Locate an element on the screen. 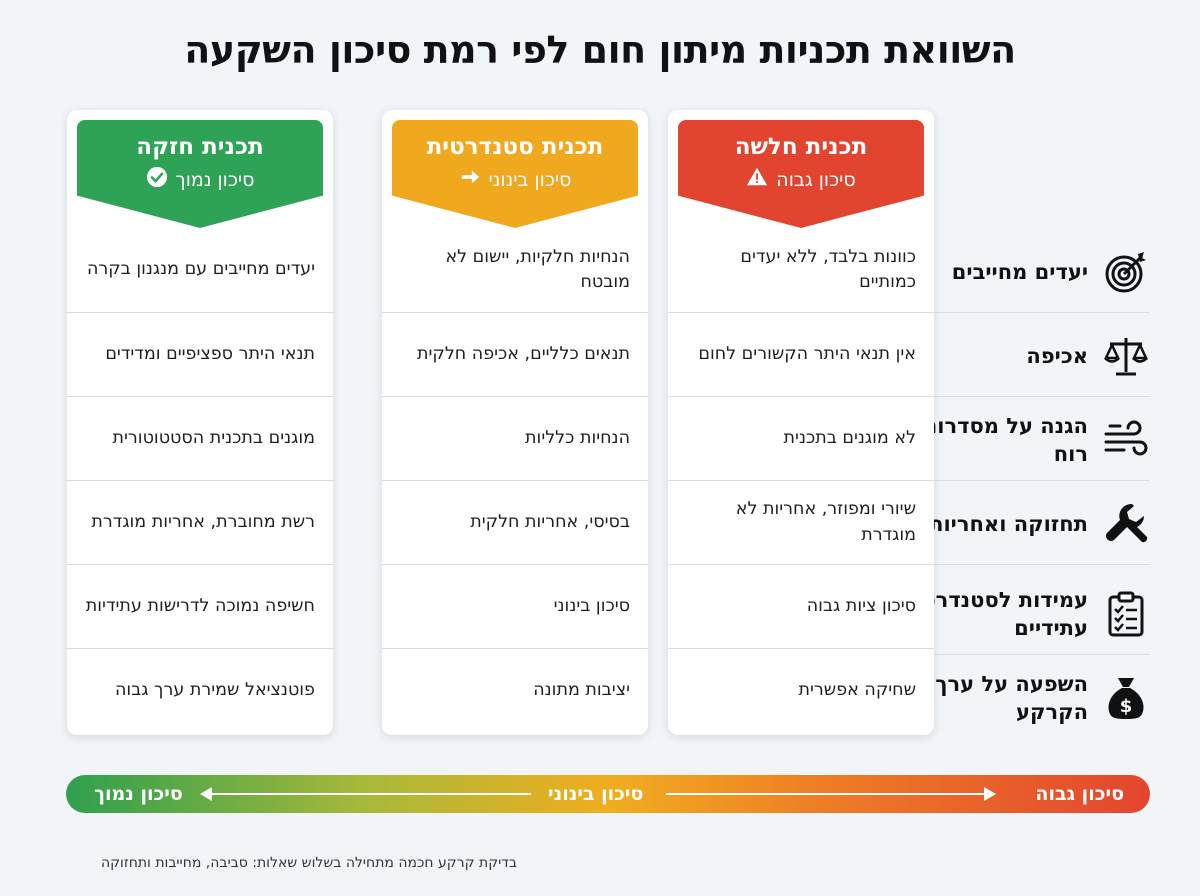  plan-cell-text: אין תנאי היתר הקשורים לחום is located at coordinates (807, 353).